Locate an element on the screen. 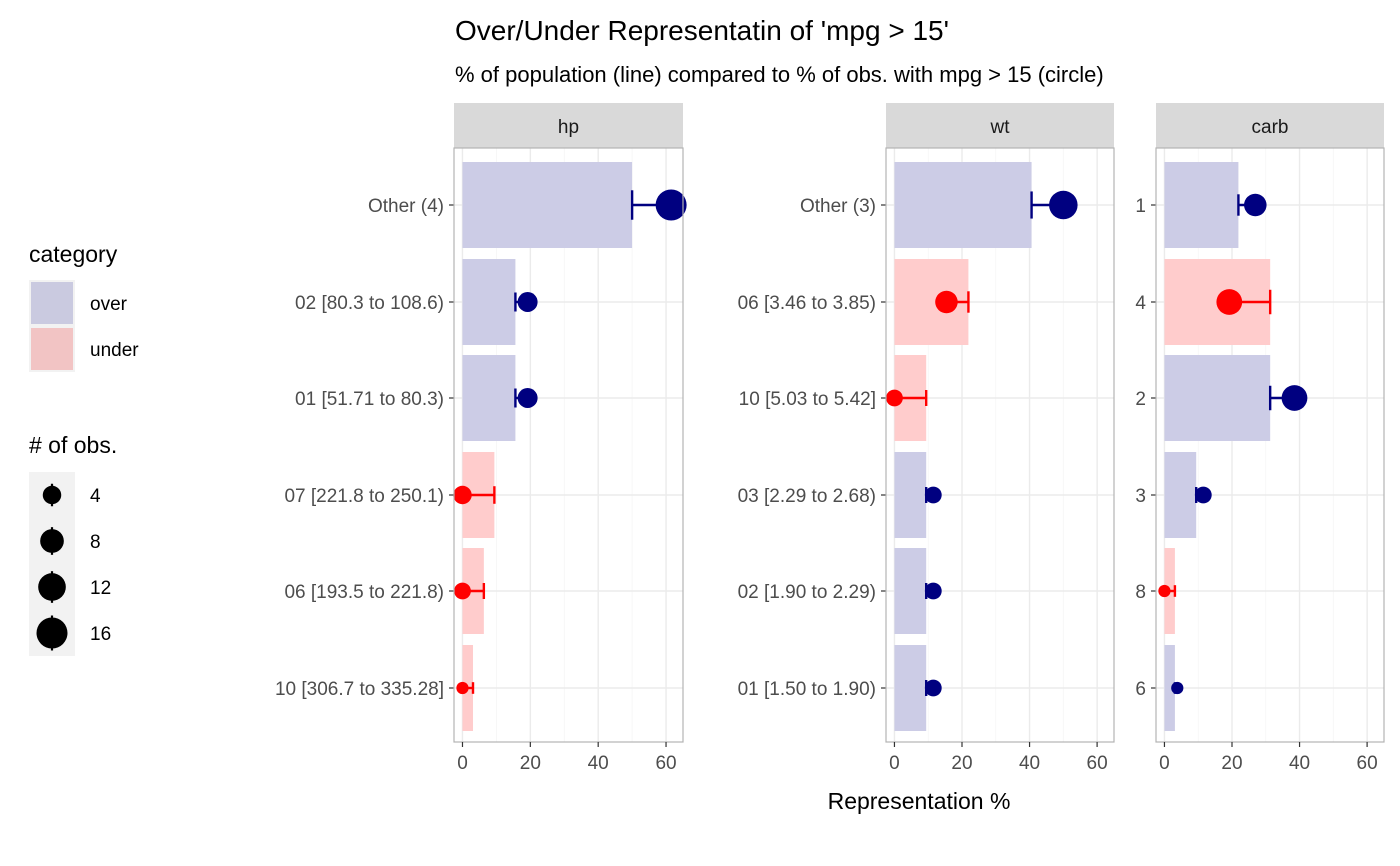 Image resolution: width=1400 pixels, height=866 pixels. facet-strip-hp is located at coordinates (568, 125).